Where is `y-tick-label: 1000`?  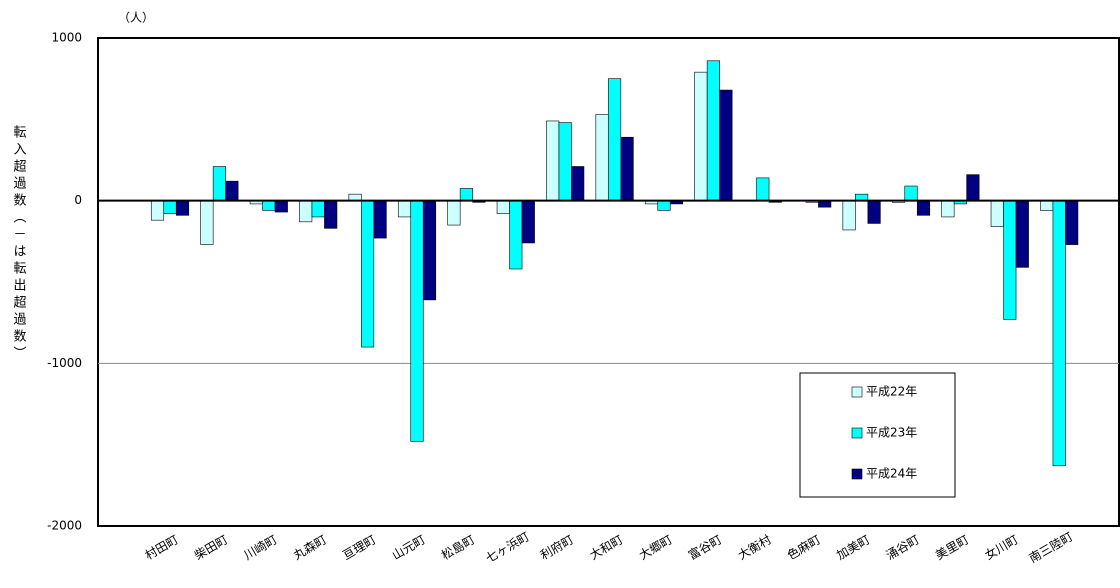 y-tick-label: 1000 is located at coordinates (66, 38).